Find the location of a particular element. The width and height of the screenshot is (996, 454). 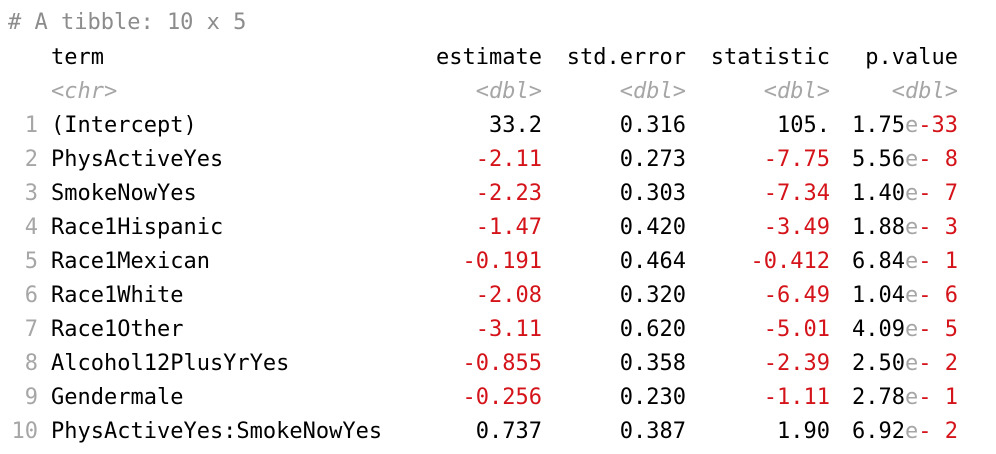

statistic-value: 1.90 is located at coordinates (803, 431).